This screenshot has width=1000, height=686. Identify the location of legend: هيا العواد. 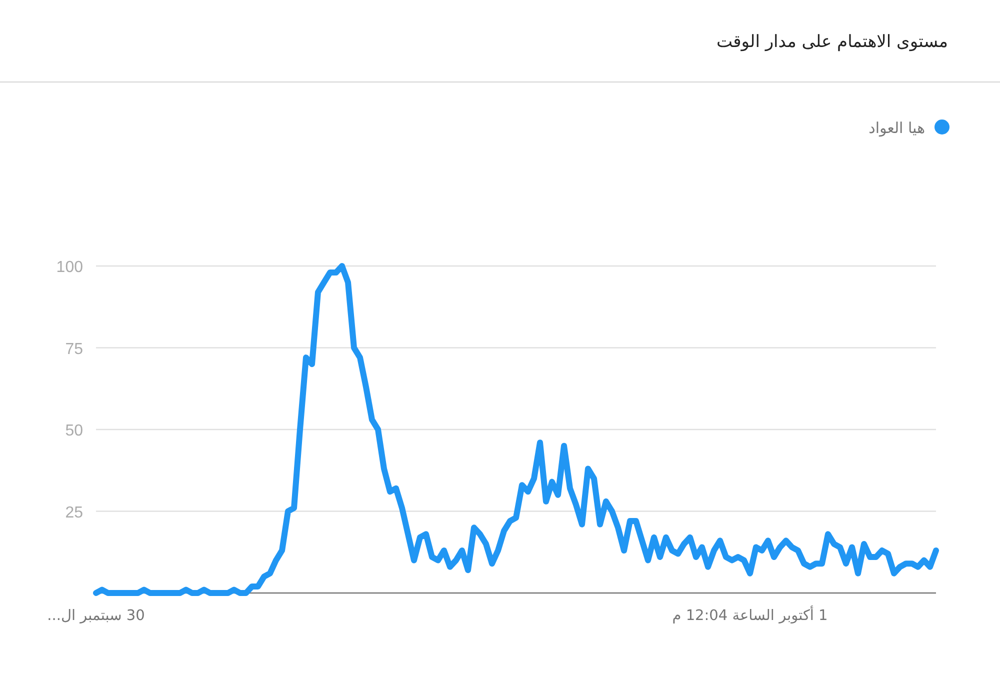
(909, 128).